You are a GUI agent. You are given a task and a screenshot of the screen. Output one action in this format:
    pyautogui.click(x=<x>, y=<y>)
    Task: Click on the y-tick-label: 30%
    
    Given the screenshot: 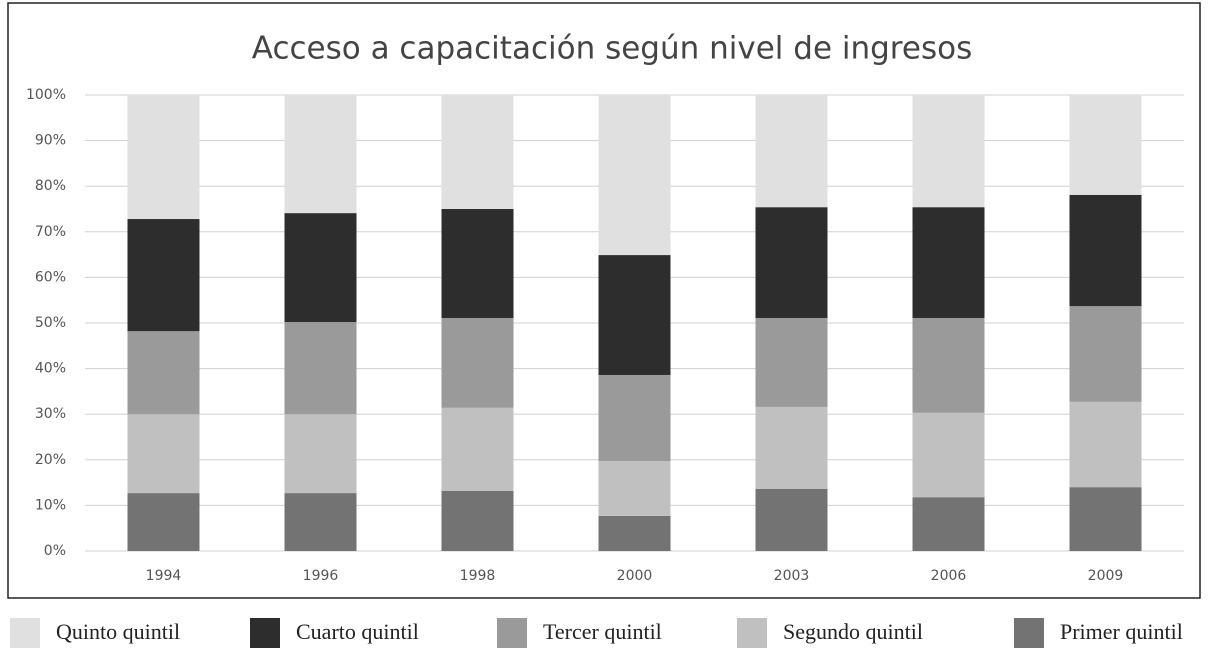 What is the action you would take?
    pyautogui.click(x=50, y=414)
    